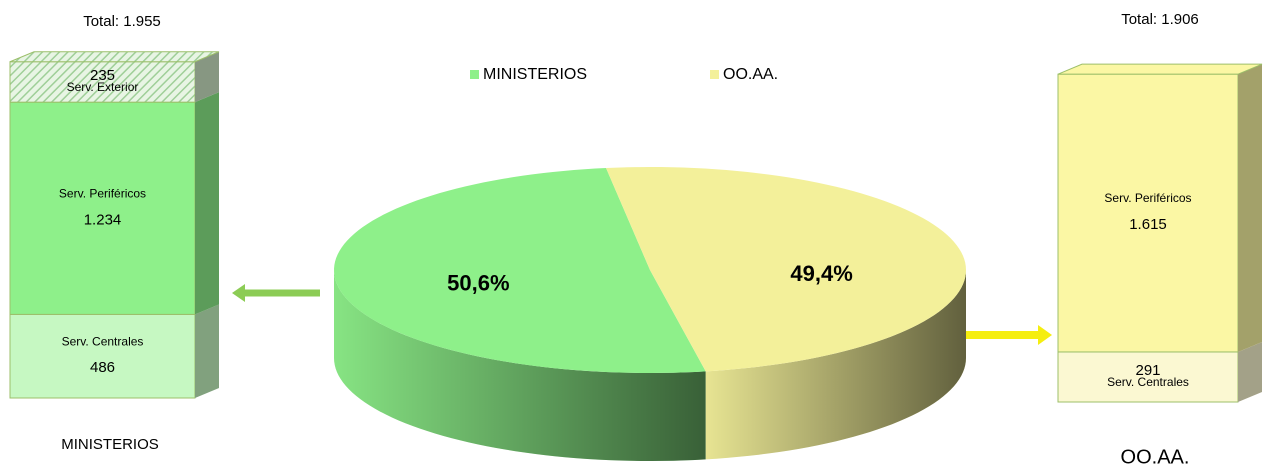 This screenshot has width=1266, height=474. I want to click on pie-label: 49,4%, so click(821, 273).